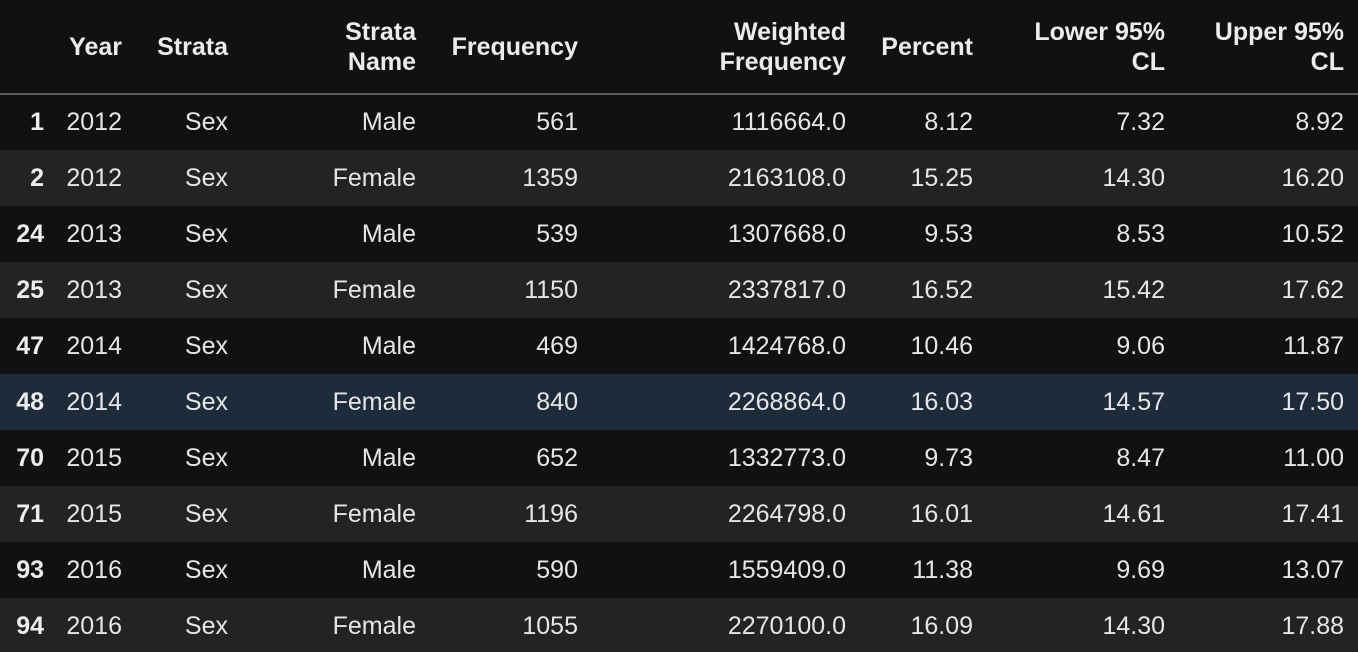 Image resolution: width=1358 pixels, height=652 pixels. What do you see at coordinates (788, 122) in the screenshot?
I see `cell-weighted-frequency: 1116664.0` at bounding box center [788, 122].